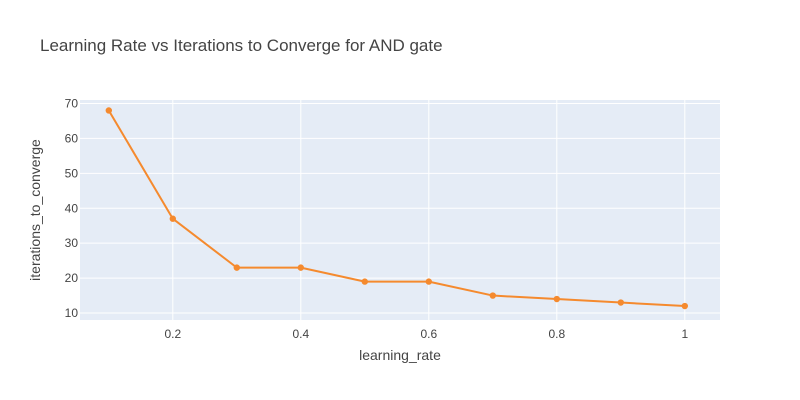 The height and width of the screenshot is (400, 800). I want to click on x-tick-label: 0.4, so click(300, 334).